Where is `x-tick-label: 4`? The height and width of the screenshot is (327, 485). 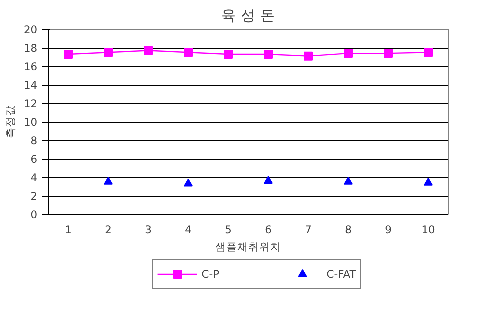 x-tick-label: 4 is located at coordinates (188, 230).